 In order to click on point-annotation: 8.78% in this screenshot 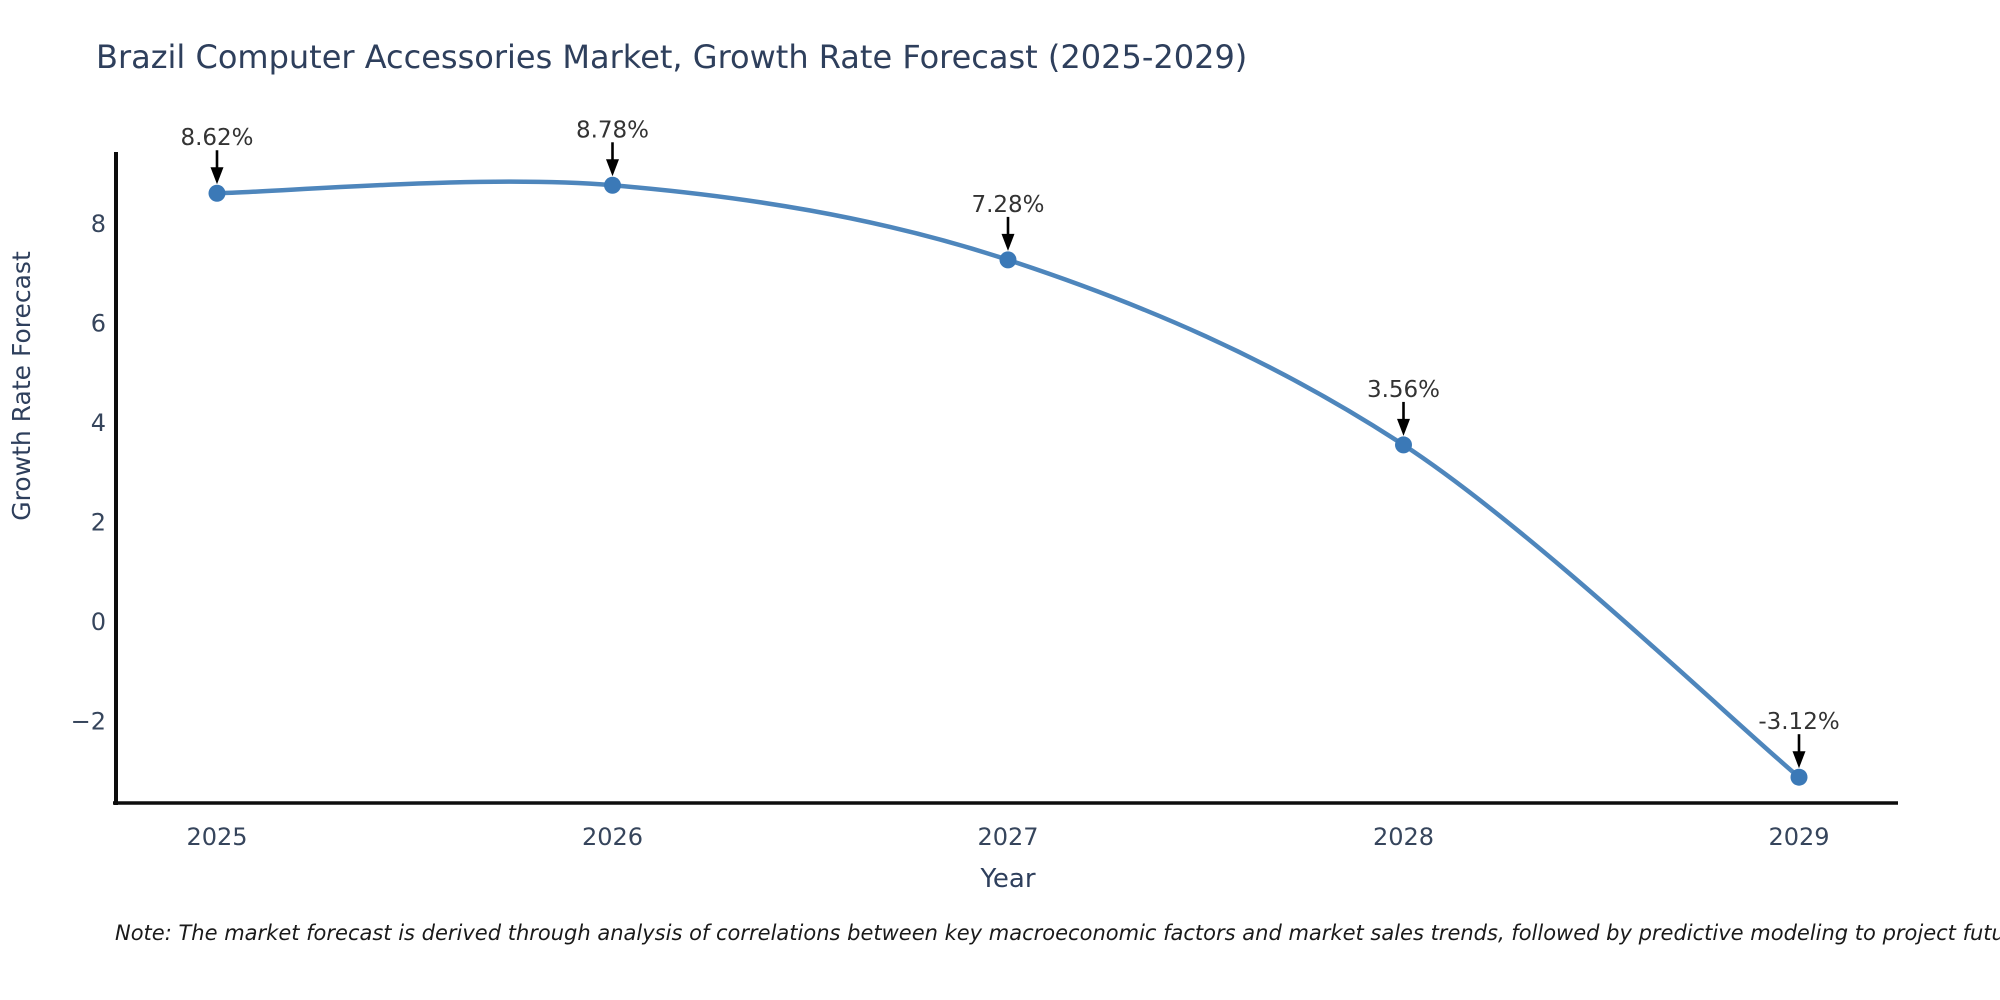, I will do `click(612, 147)`.